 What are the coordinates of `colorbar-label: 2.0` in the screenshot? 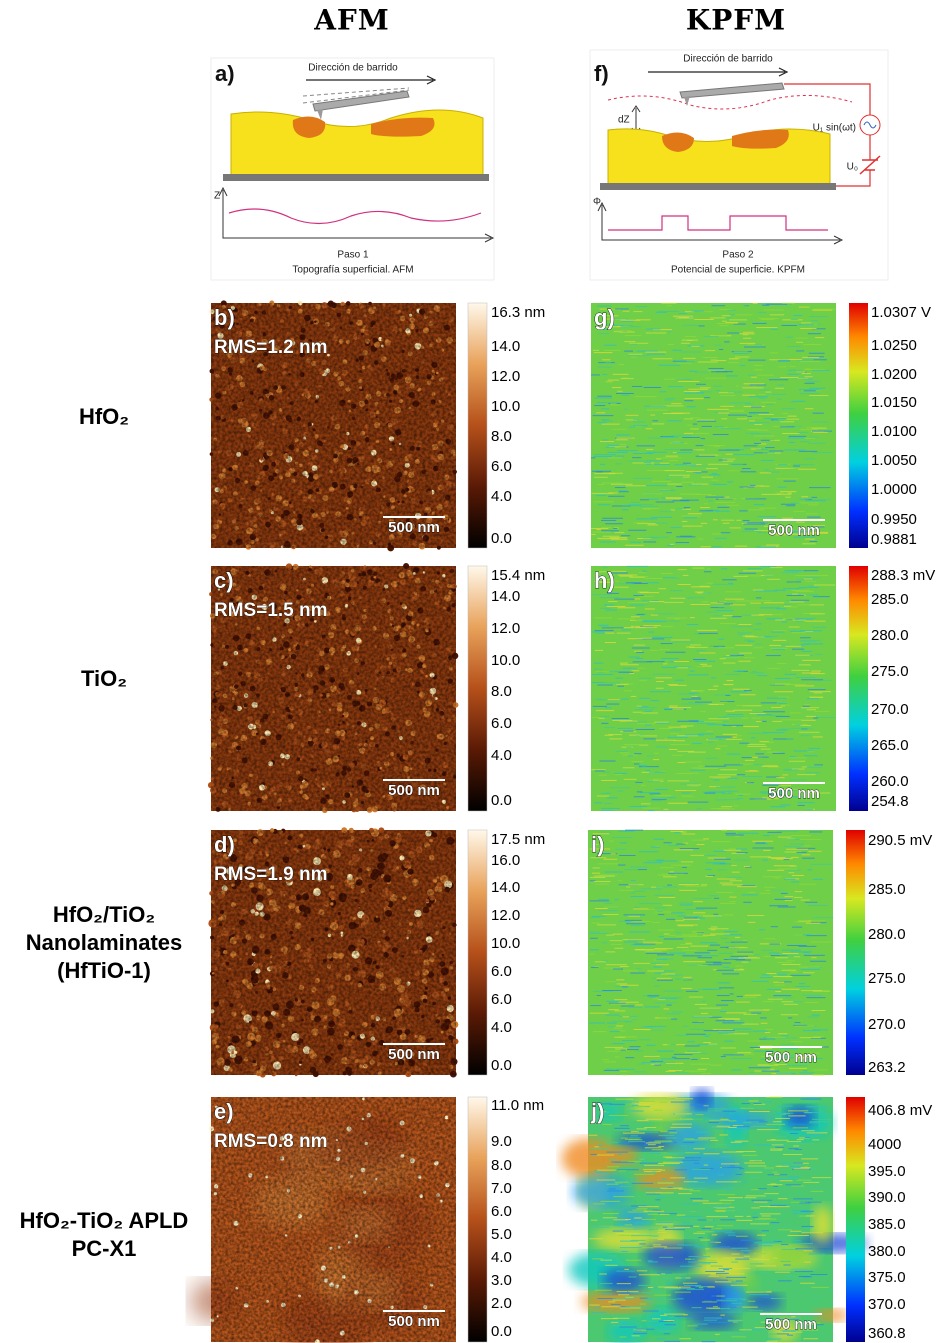 It's located at (501, 1303).